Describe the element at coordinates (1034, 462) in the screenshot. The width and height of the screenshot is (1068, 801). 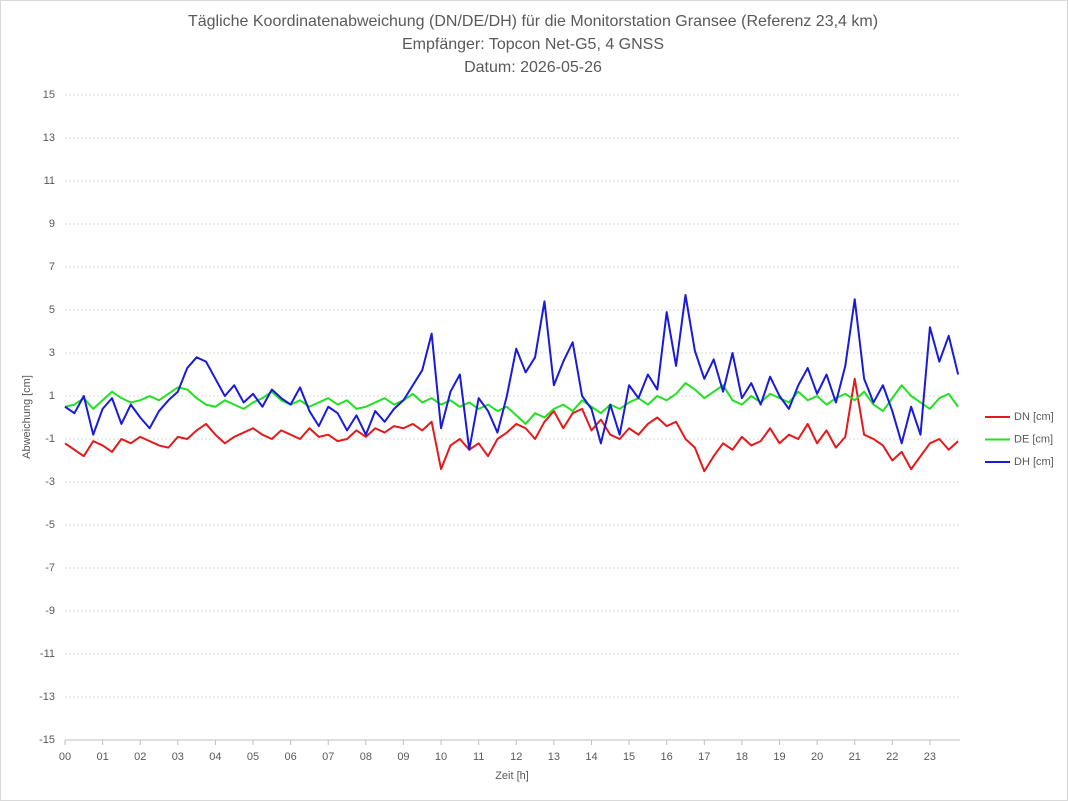
I see `legend-label: DH [cm]` at that location.